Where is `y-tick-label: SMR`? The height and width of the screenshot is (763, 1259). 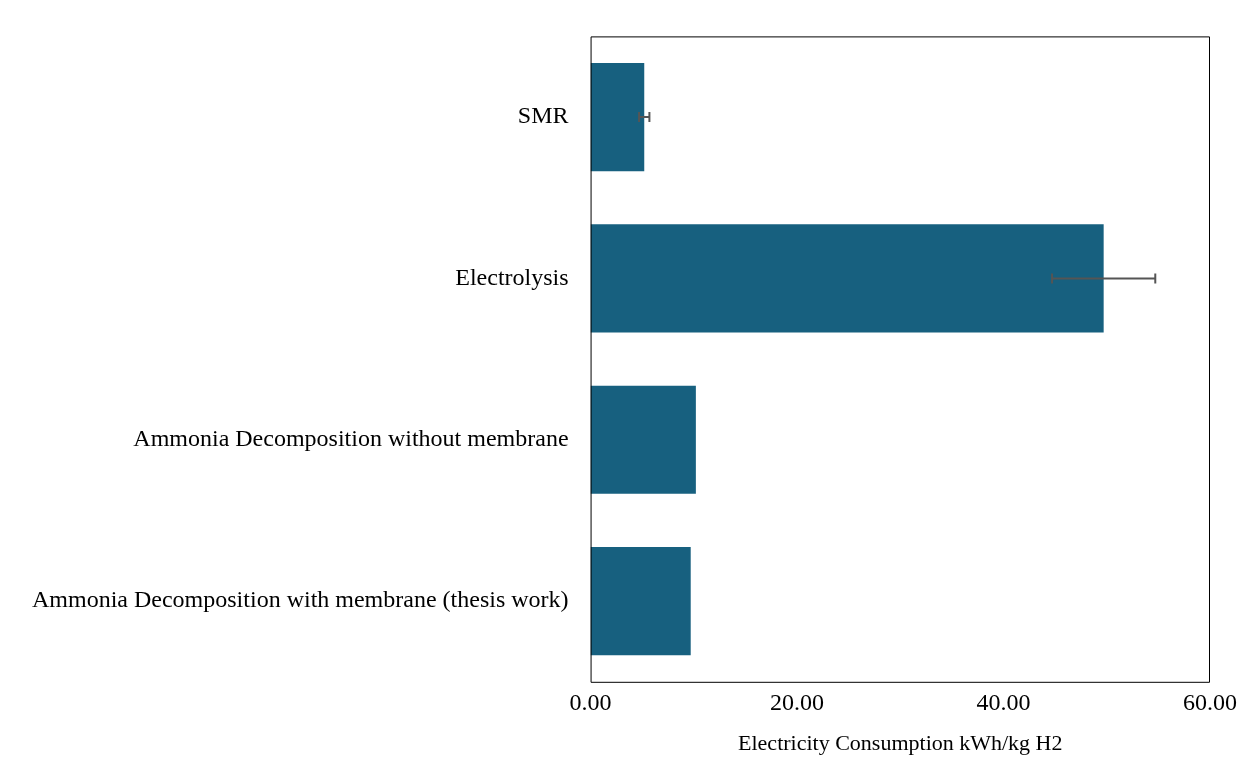 y-tick-label: SMR is located at coordinates (543, 115).